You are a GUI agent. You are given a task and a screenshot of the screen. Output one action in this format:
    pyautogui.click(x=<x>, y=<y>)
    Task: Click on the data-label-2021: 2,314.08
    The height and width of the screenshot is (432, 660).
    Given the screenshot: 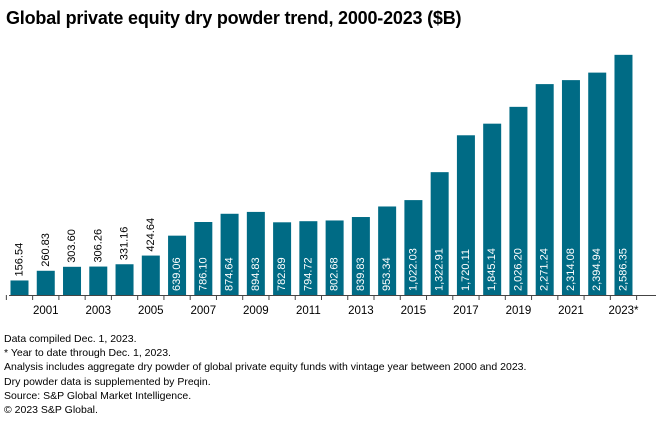 What is the action you would take?
    pyautogui.click(x=571, y=269)
    